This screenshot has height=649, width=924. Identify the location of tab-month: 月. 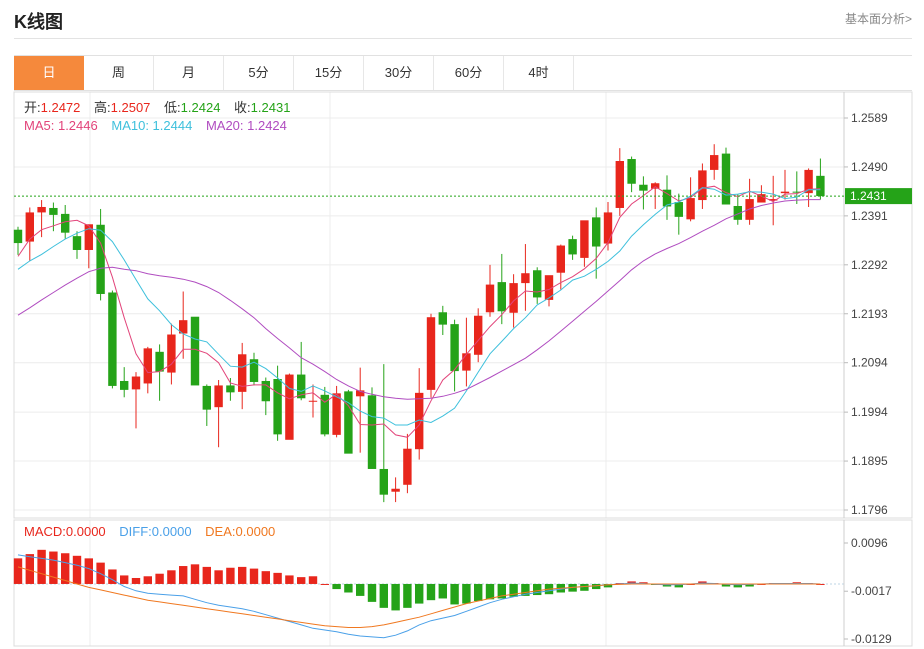
(189, 73).